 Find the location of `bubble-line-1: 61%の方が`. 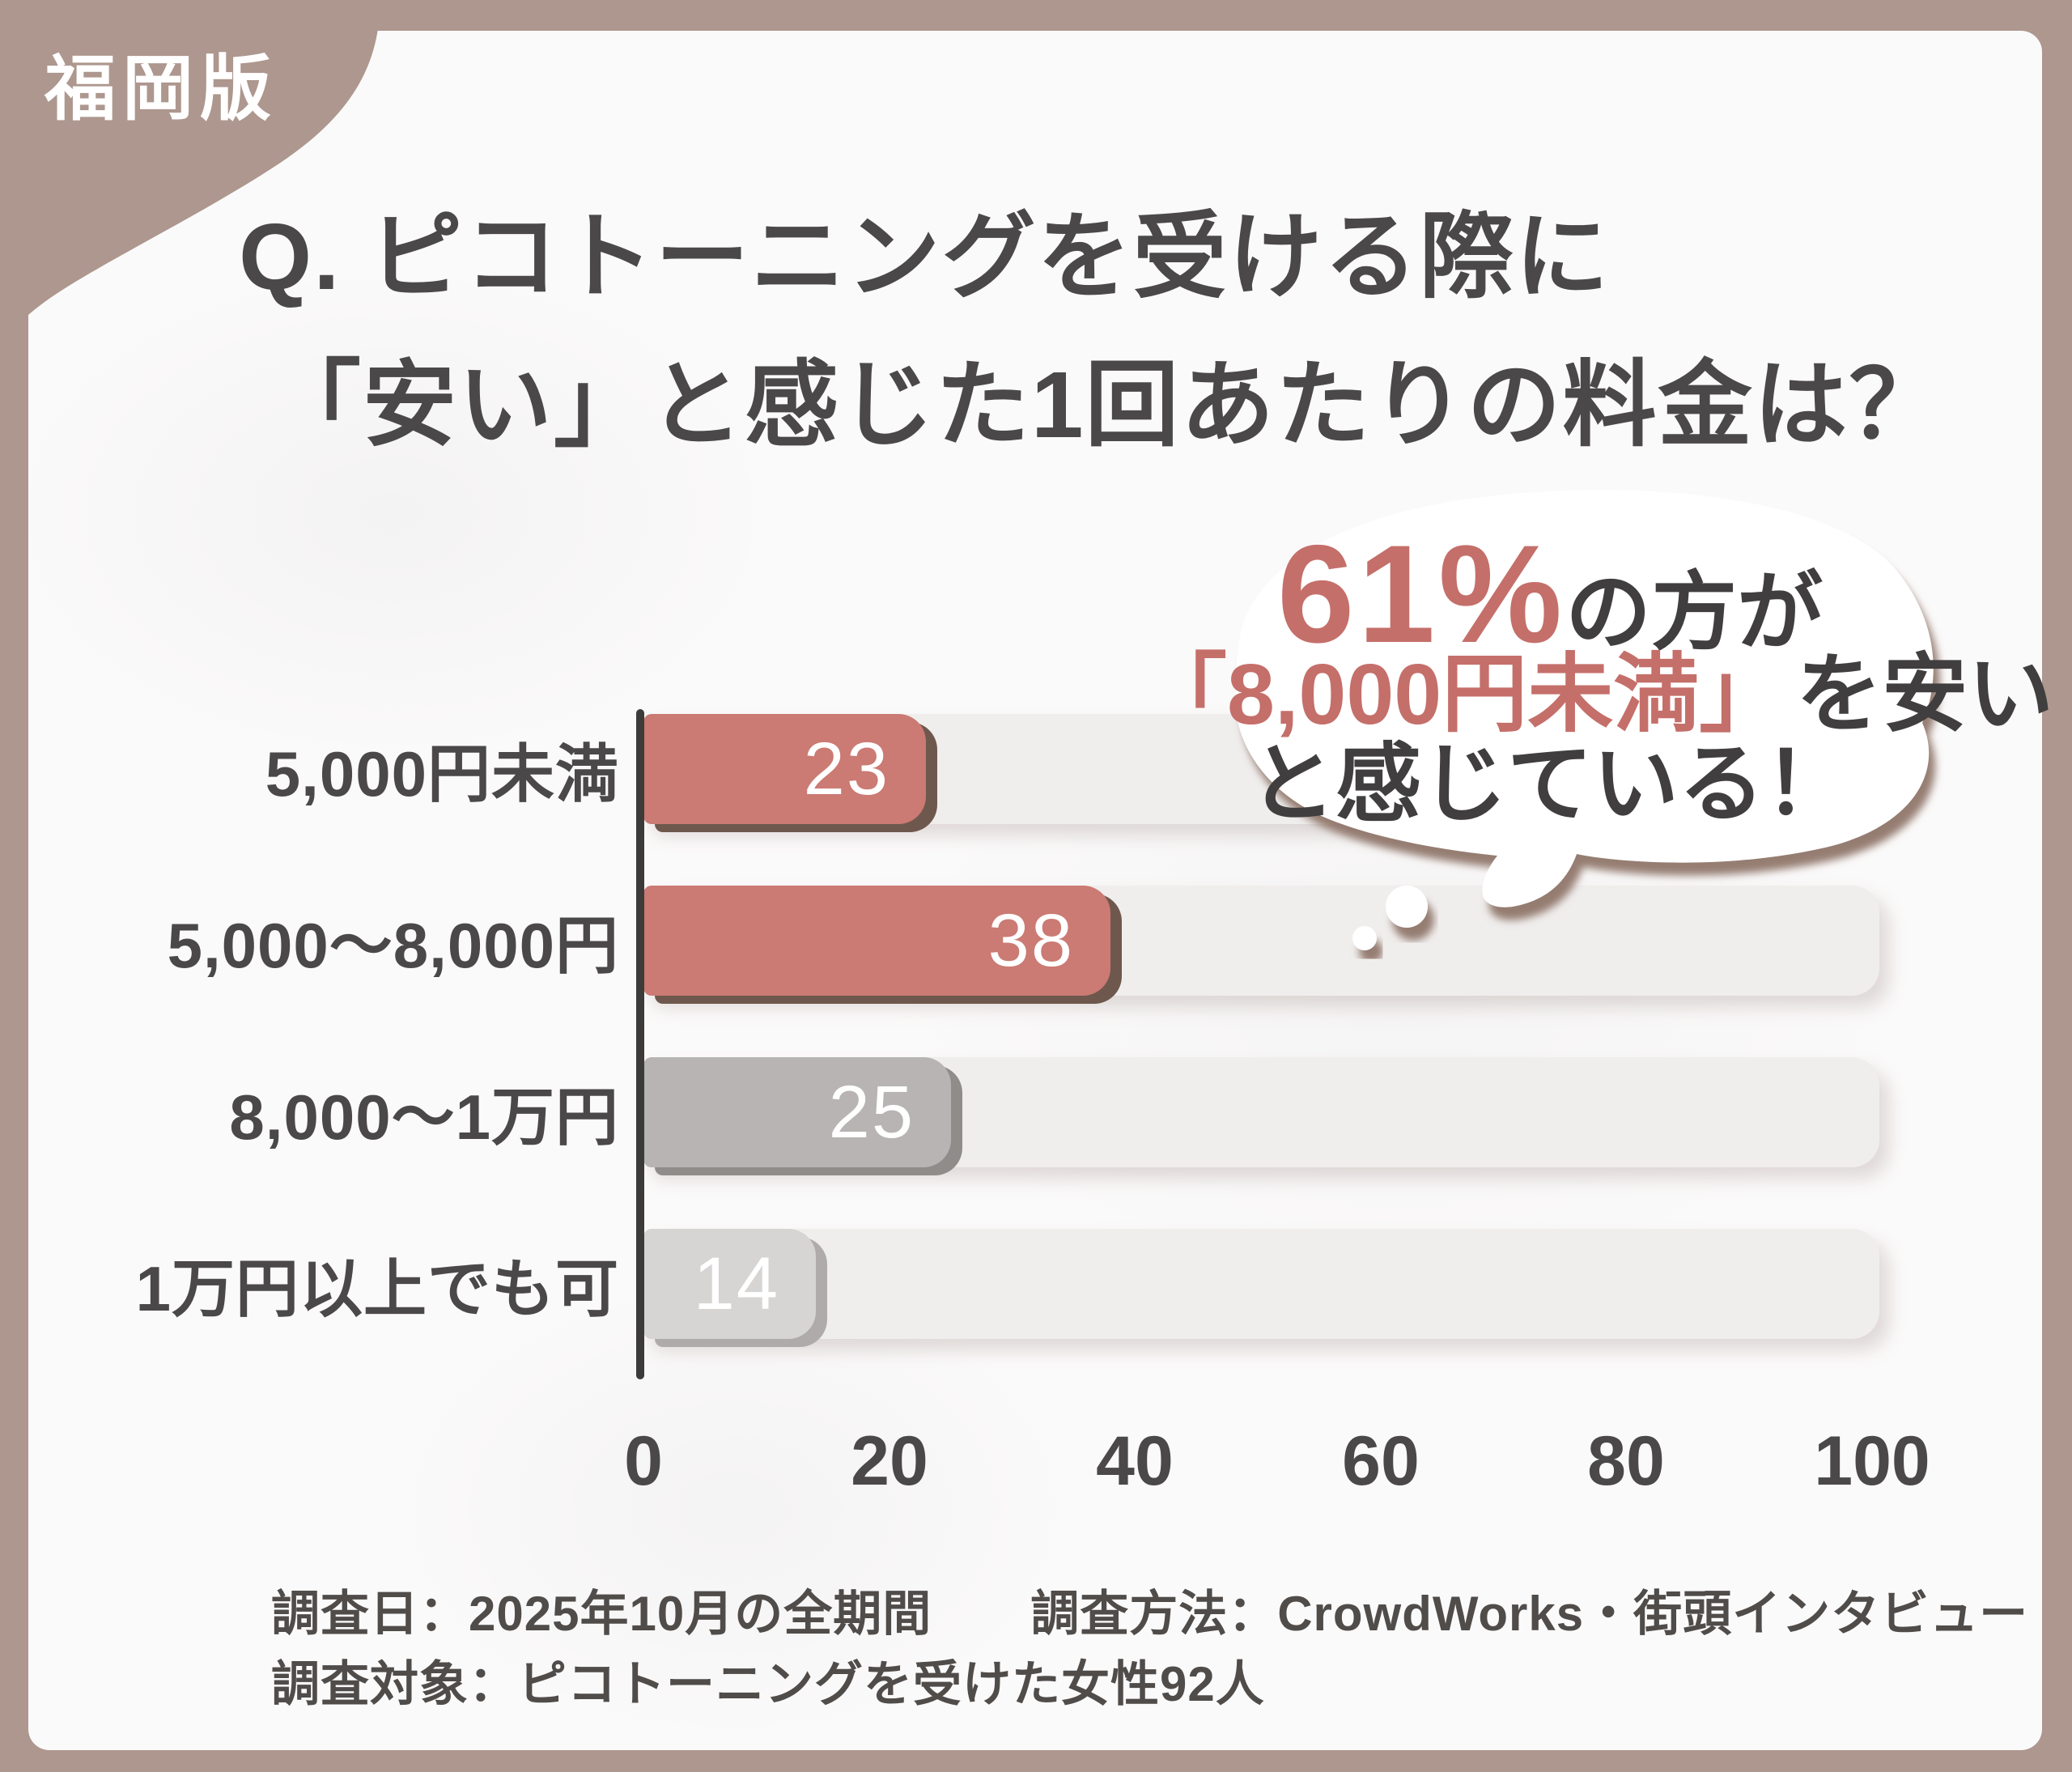

bubble-line-1: 61%の方が is located at coordinates (1550, 595).